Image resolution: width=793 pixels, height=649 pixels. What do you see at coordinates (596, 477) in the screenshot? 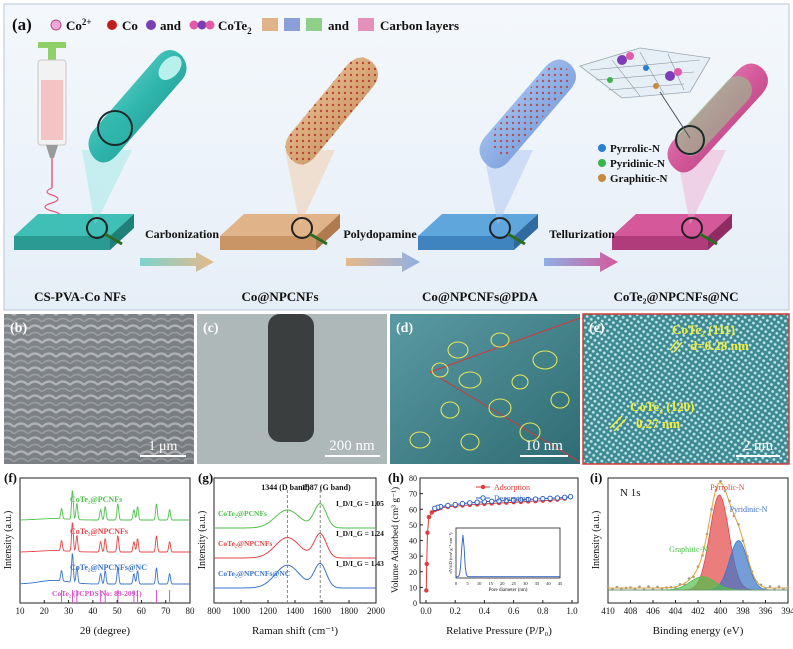
I see `panel-i-label: (i)` at bounding box center [596, 477].